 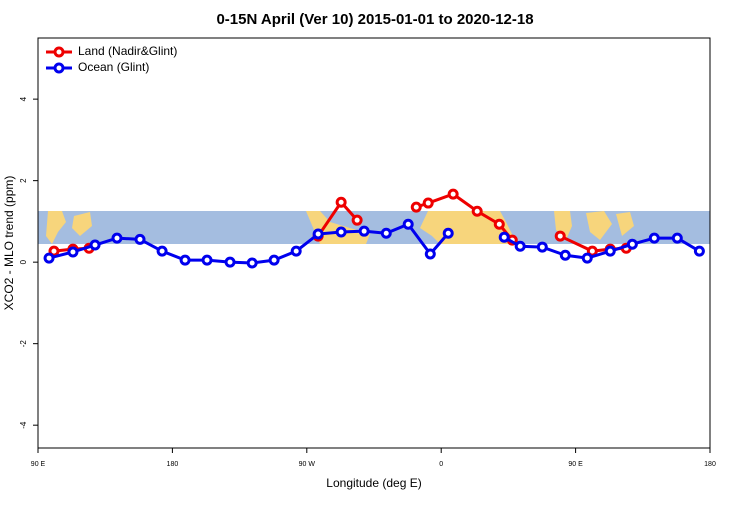 What do you see at coordinates (23, 261) in the screenshot?
I see `y-tick-label: 0` at bounding box center [23, 261].